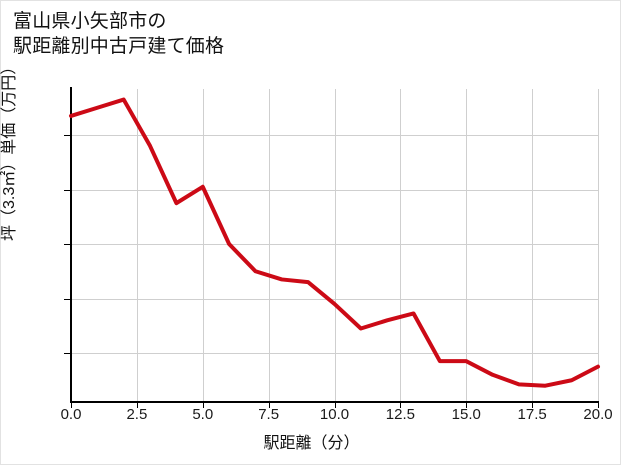 Image resolution: width=621 pixels, height=466 pixels. What do you see at coordinates (67, 190) in the screenshot?
I see `y-tick-mark-16.0` at bounding box center [67, 190].